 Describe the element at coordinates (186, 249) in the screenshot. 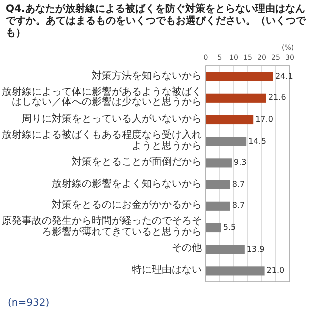

I see `y-tick-label: その他` at that location.